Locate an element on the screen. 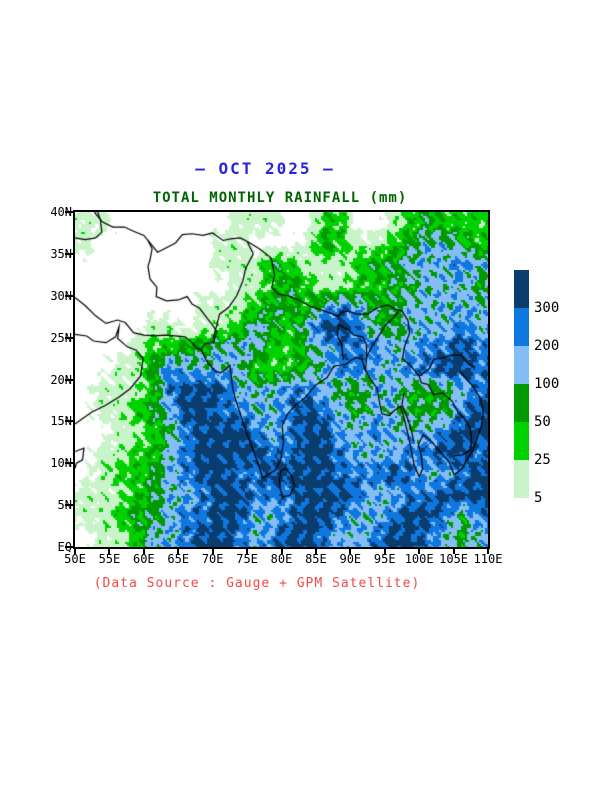 This screenshot has width=600, height=800. lon-tick-label: 55E is located at coordinates (109, 559).